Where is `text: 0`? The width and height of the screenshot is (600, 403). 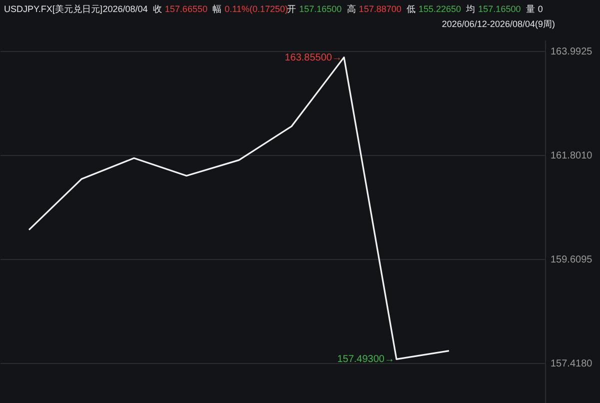
text: 0 is located at coordinates (540, 9).